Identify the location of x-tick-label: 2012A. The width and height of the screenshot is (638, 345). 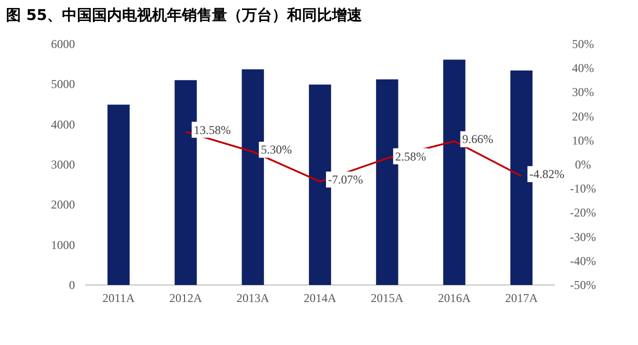
(185, 298).